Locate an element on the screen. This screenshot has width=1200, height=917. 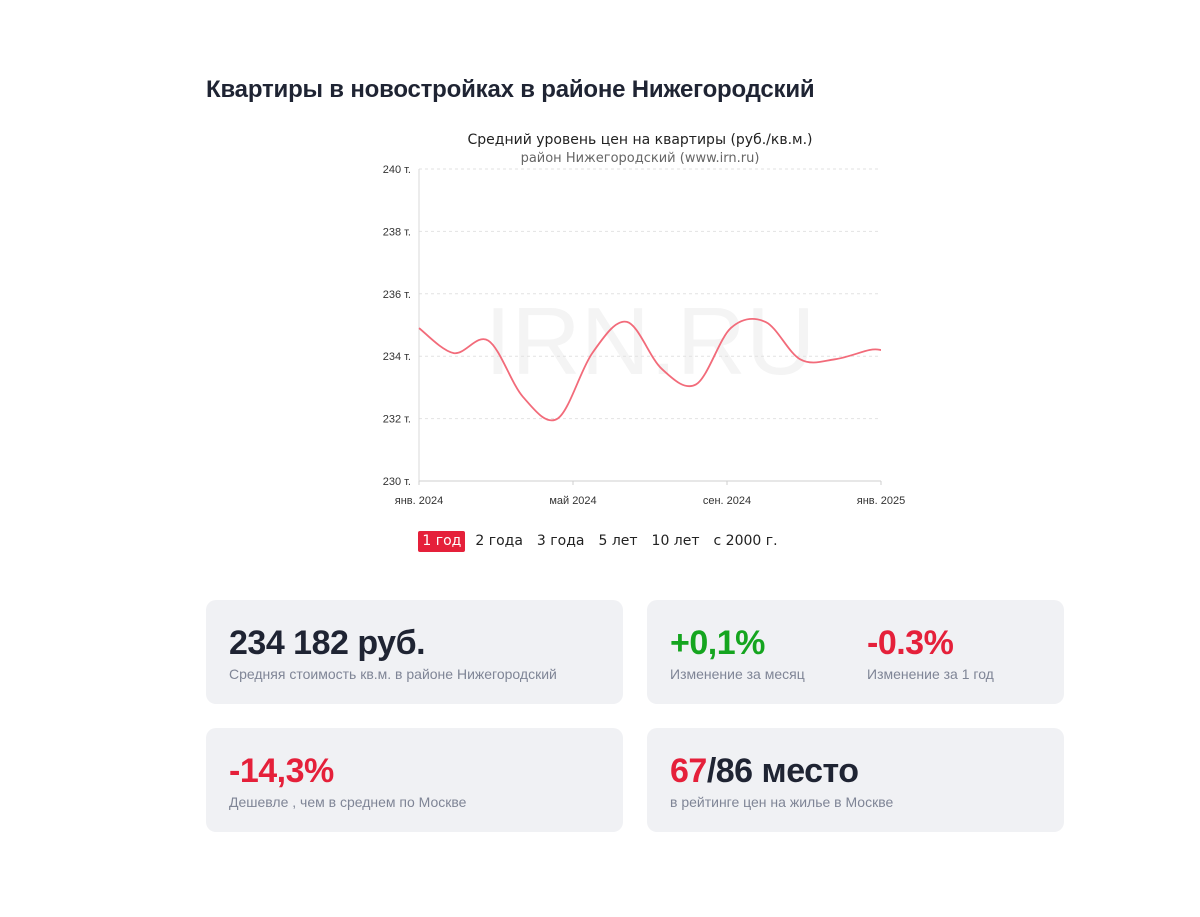
year-change-caption: Изменение за 1 год is located at coordinates (930, 674).